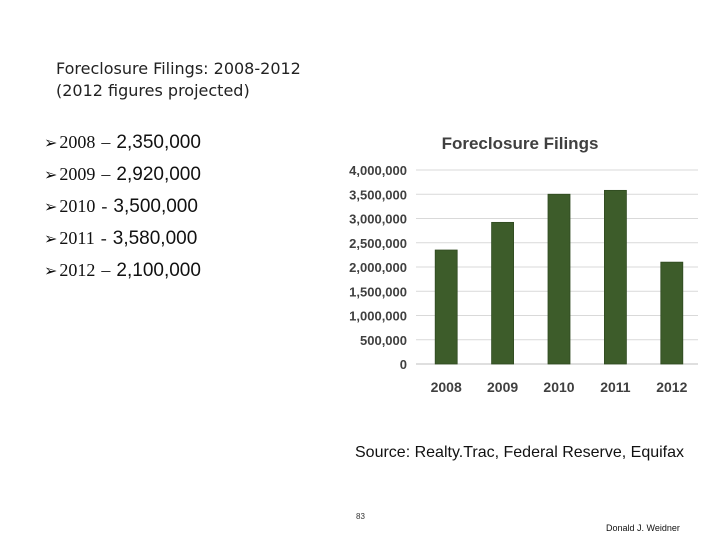 The width and height of the screenshot is (720, 540). I want to click on author-credit: Donald J. Weidner, so click(643, 528).